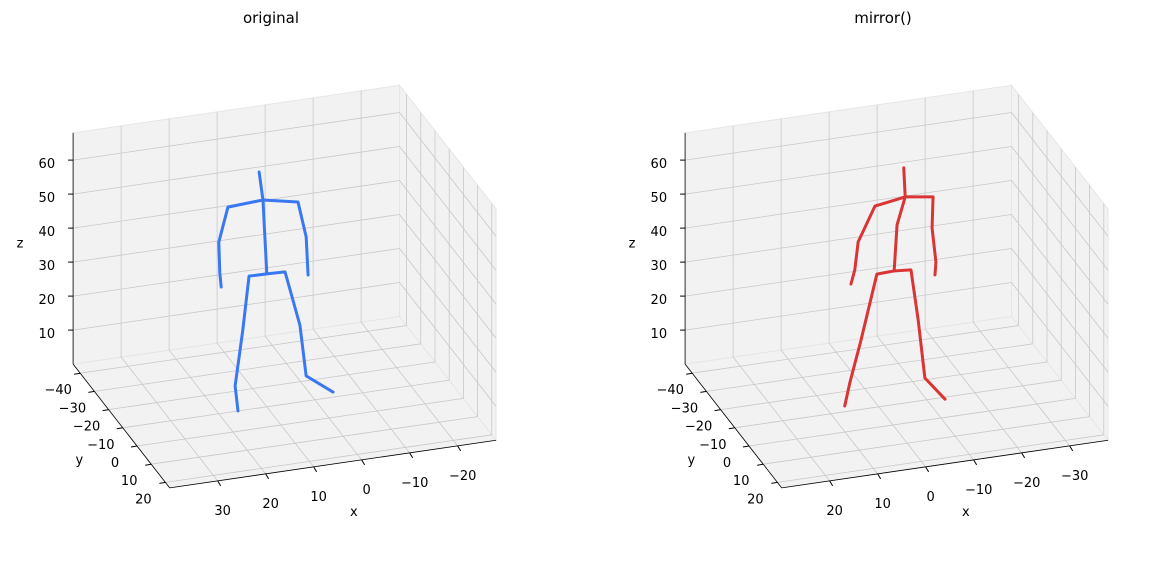 The height and width of the screenshot is (564, 1154). What do you see at coordinates (883, 18) in the screenshot?
I see `subplot-title: mirror()` at bounding box center [883, 18].